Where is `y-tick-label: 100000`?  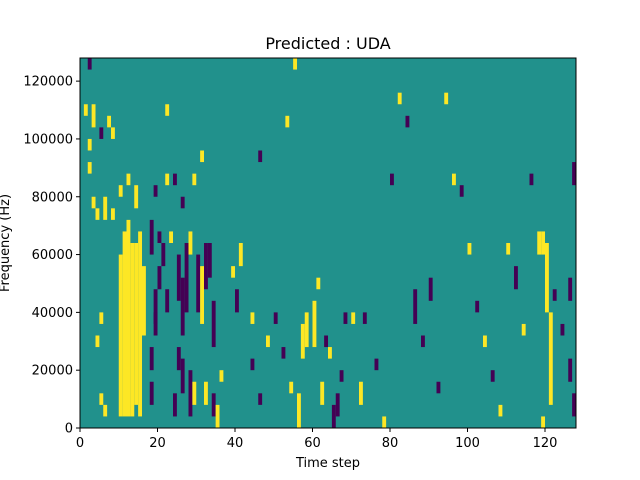
y-tick-label: 100000 is located at coordinates (48, 139).